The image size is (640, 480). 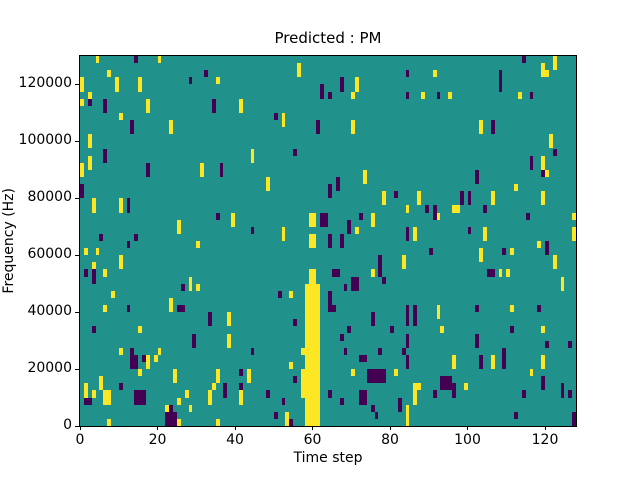 What do you see at coordinates (49, 368) in the screenshot?
I see `y-tick-label: 20000` at bounding box center [49, 368].